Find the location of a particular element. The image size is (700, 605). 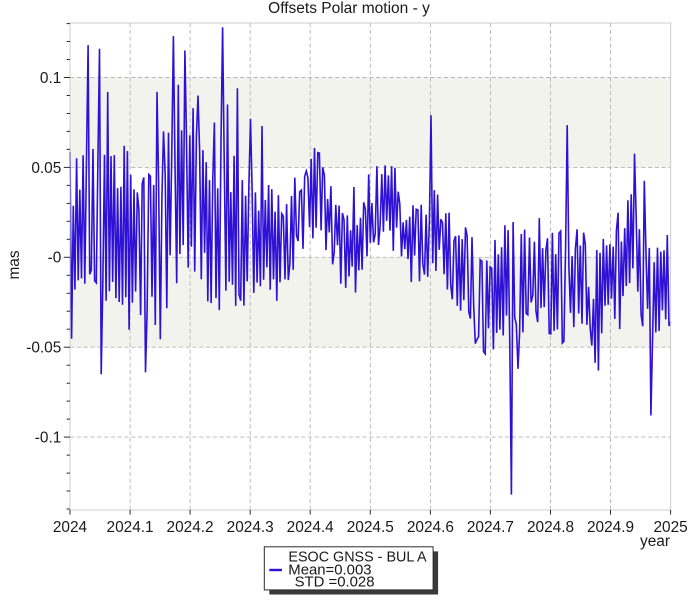

svg-text: 0.1 is located at coordinates (50, 78).